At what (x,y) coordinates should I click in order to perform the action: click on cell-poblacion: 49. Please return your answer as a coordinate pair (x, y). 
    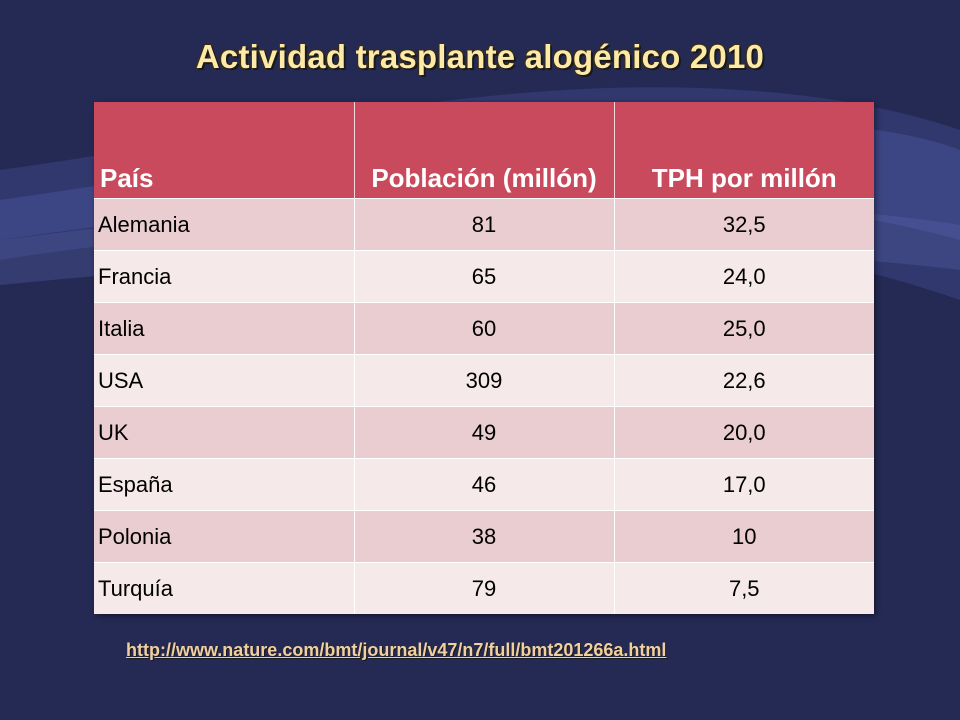
    Looking at the image, I should click on (484, 432).